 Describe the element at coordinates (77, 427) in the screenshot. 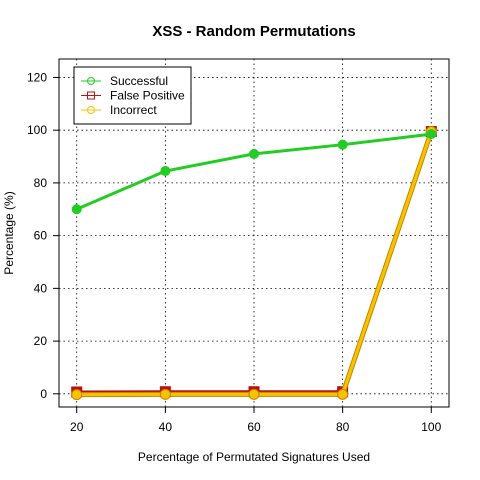

I see `x-tick-label: 20` at that location.